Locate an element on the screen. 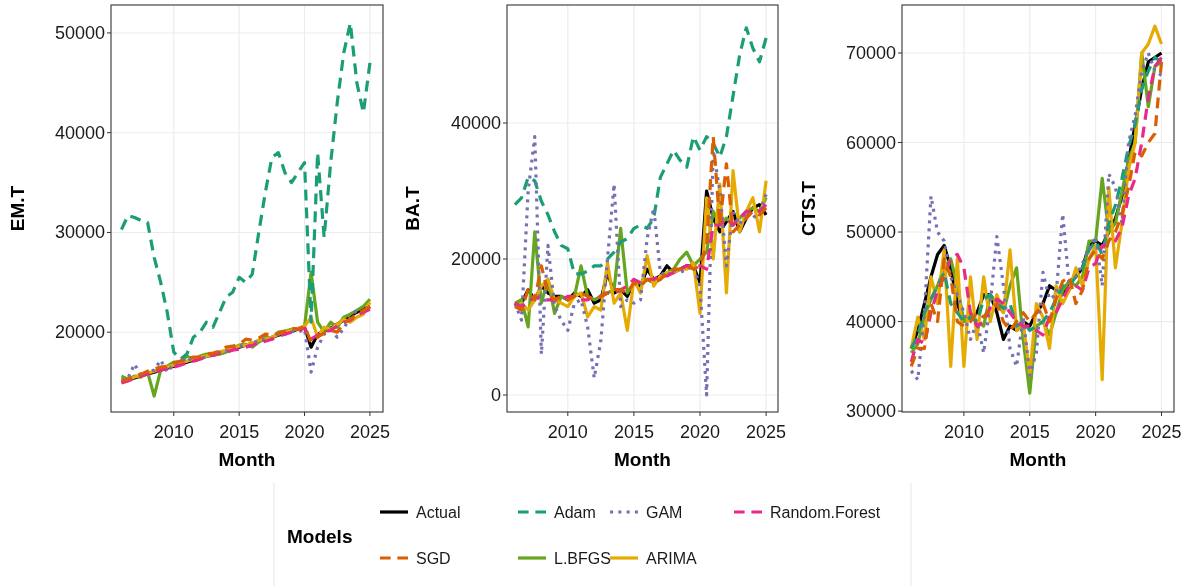 Image resolution: width=1192 pixels, height=586 pixels. y-tick-label: 0 is located at coordinates (495, 395).